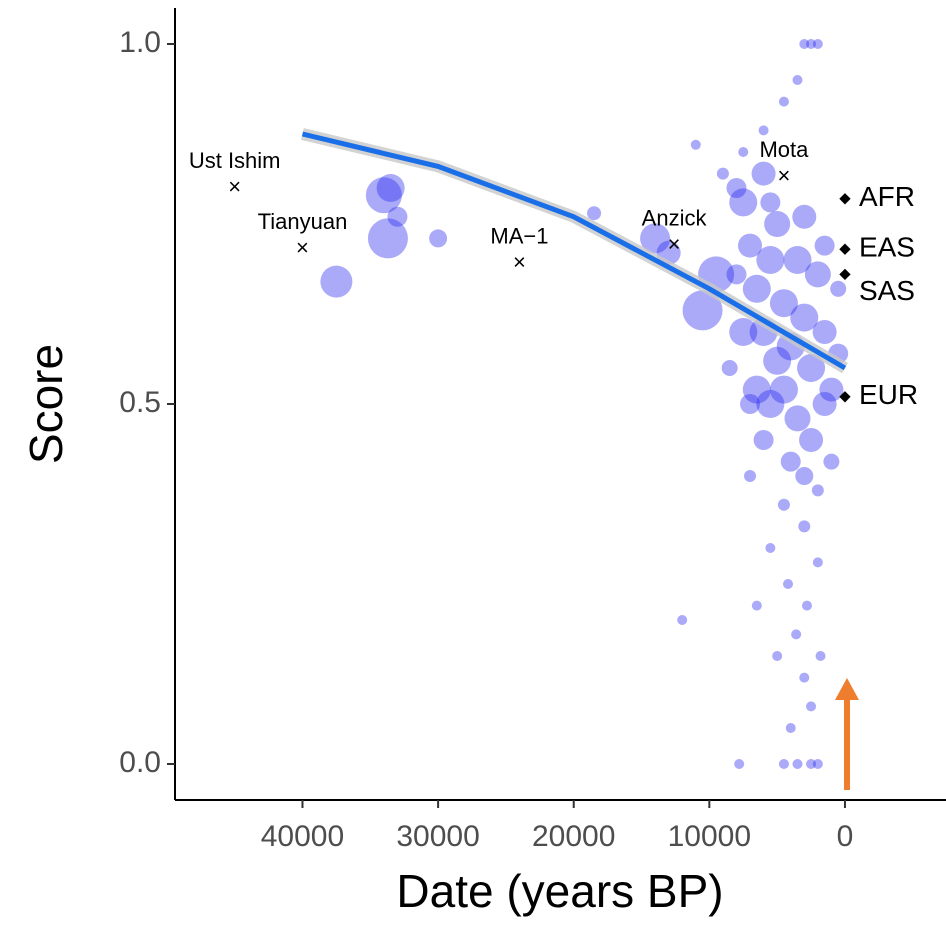 This screenshot has height=932, width=946. What do you see at coordinates (437, 836) in the screenshot?
I see `x-tick-label: 30000` at bounding box center [437, 836].